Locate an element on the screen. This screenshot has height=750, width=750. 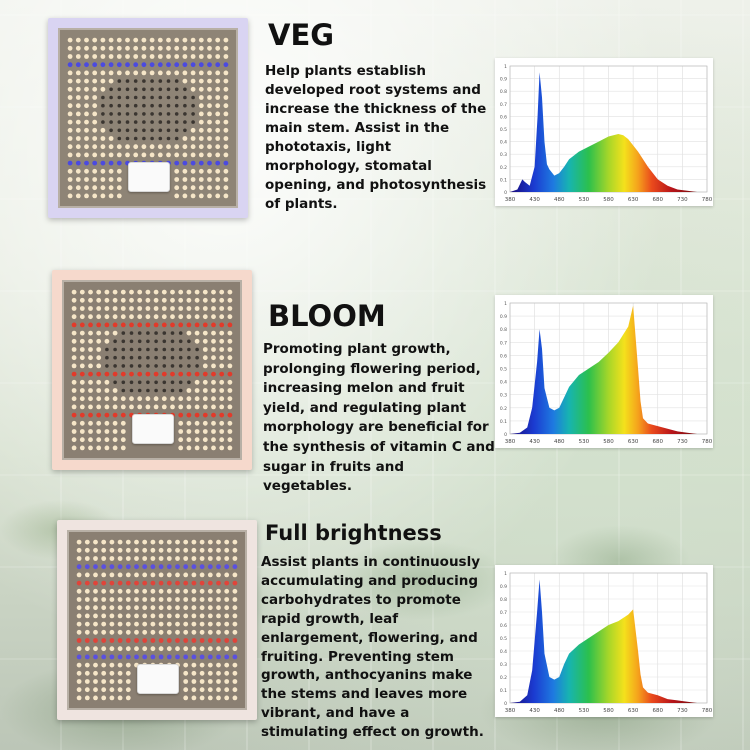
veg-title: VEG is located at coordinates (301, 35).